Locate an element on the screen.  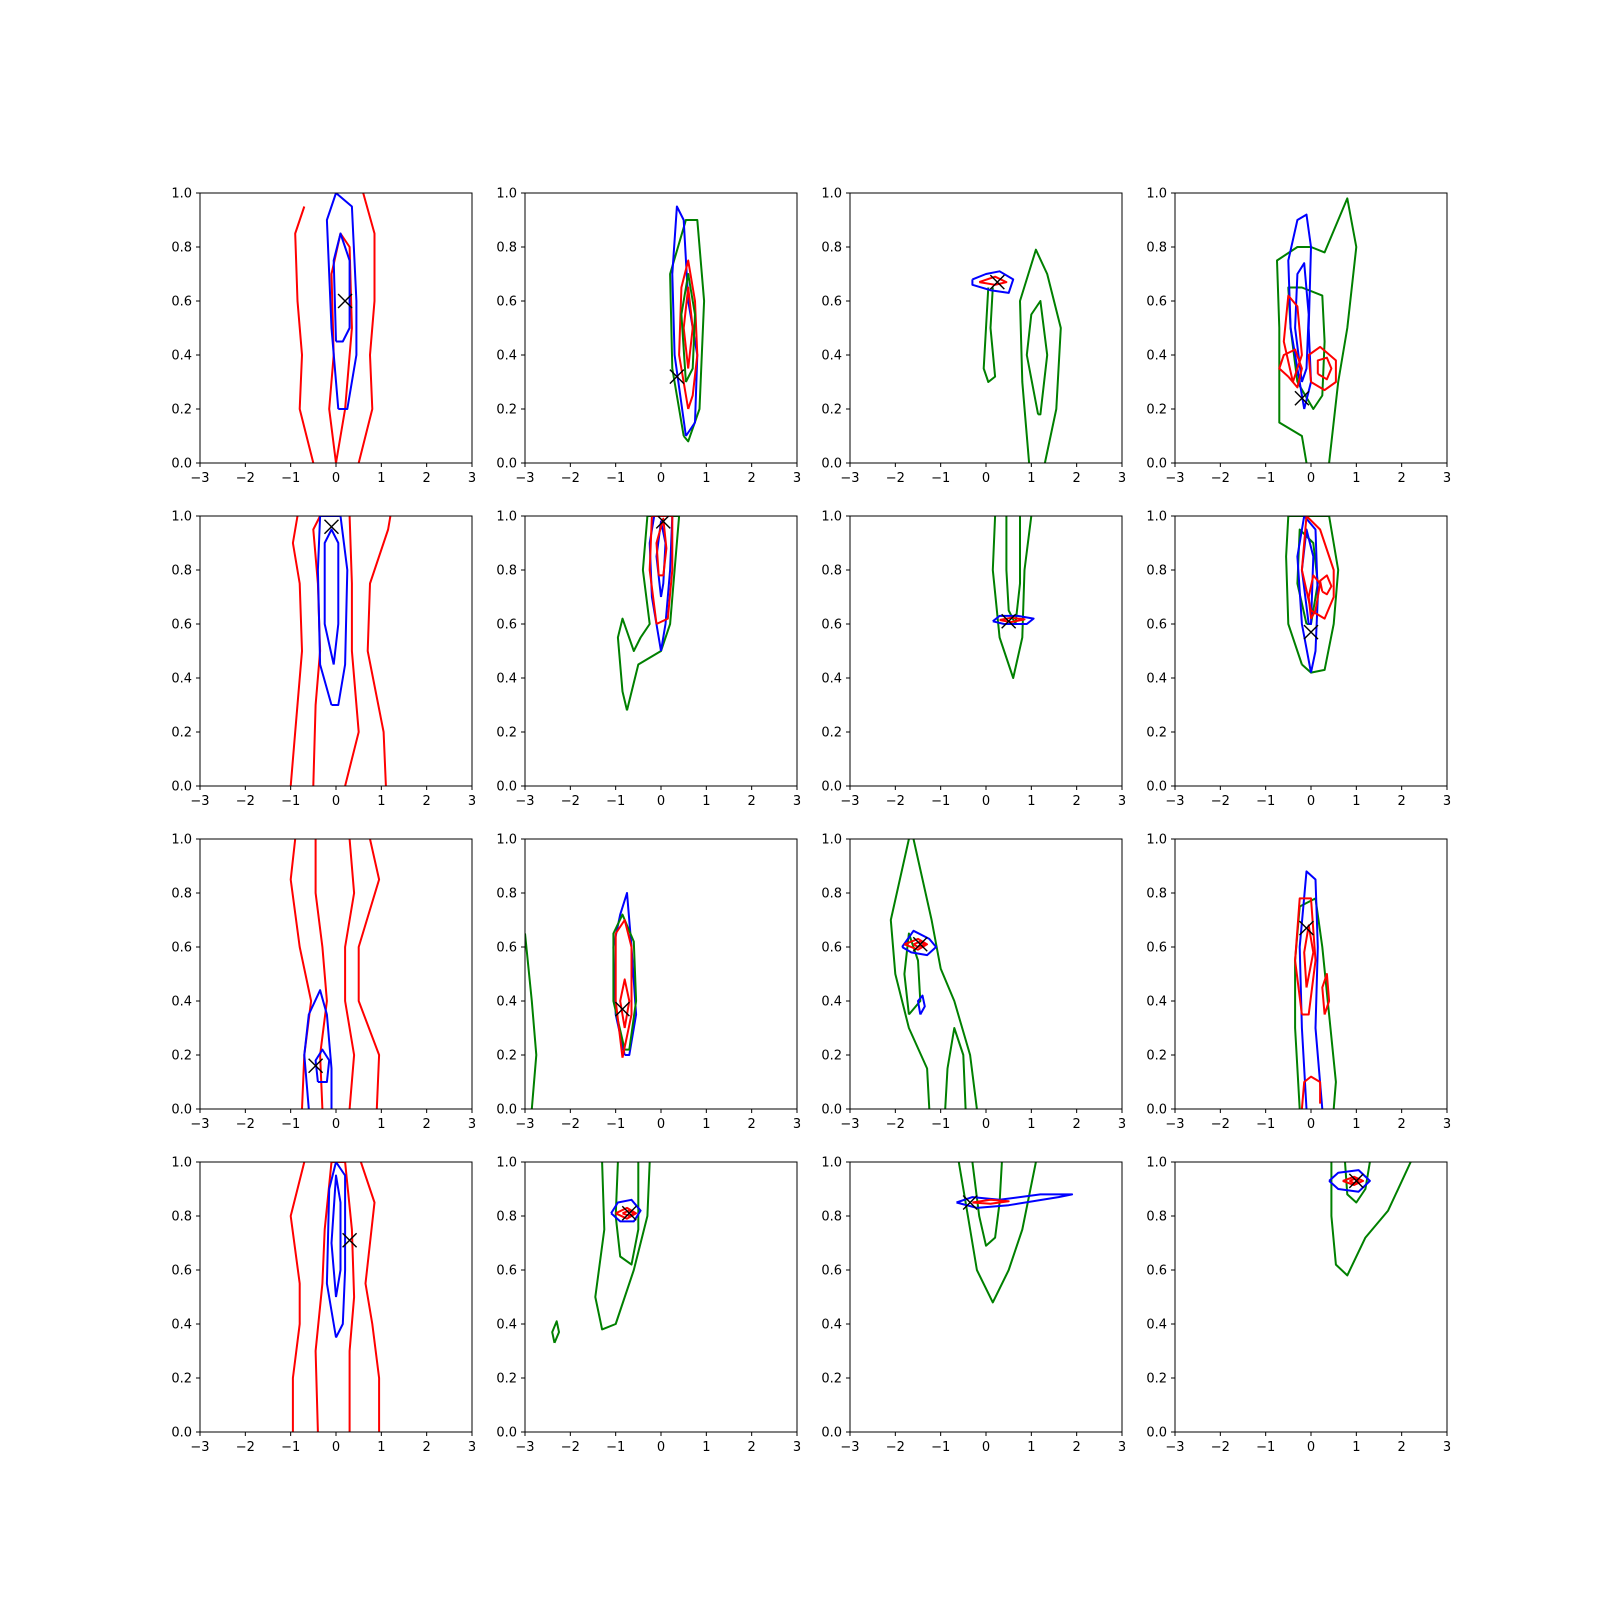
subplot-2-1: −3 −2 −1 0 1 2 3 0.0 0.2 0.4 0.6 0.8 1.0 is located at coordinates (323, 660).